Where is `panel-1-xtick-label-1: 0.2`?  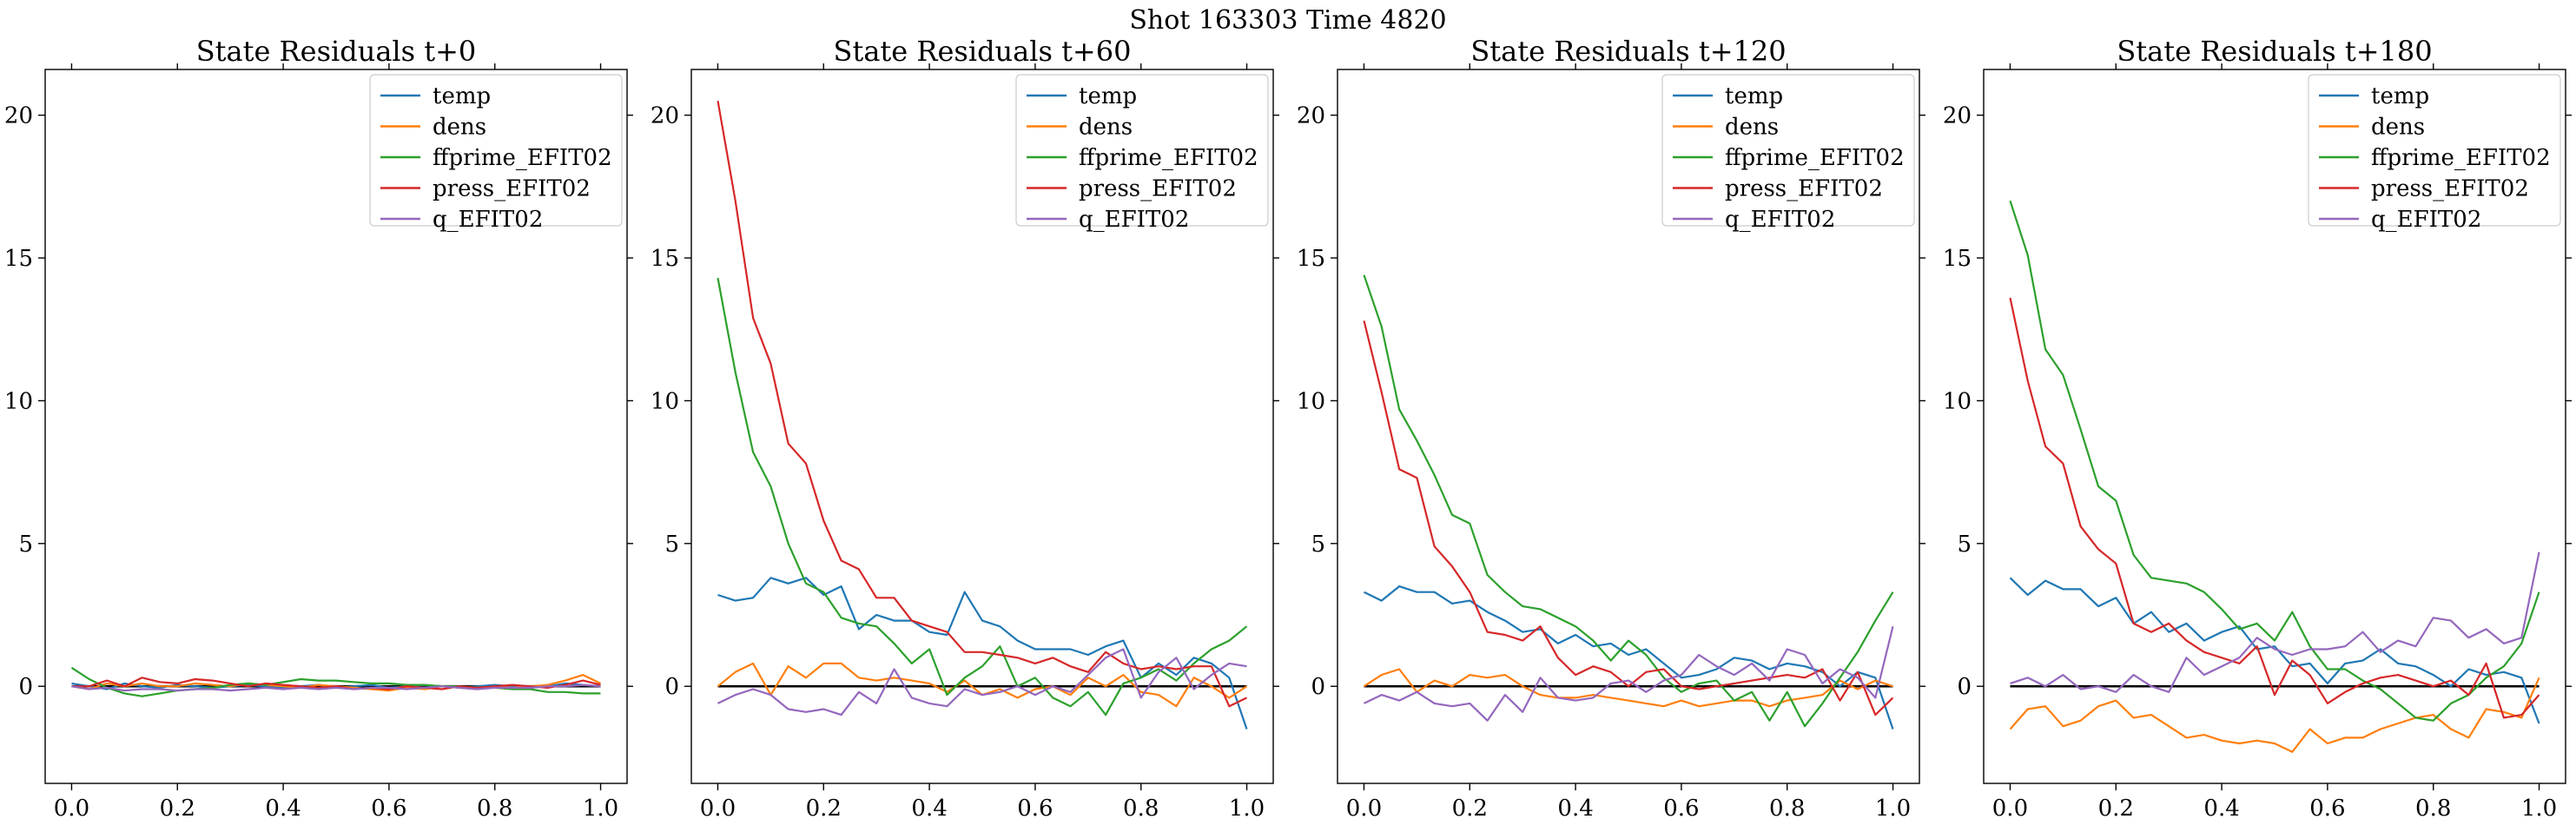
panel-1-xtick-label-1: 0.2 is located at coordinates (824, 807).